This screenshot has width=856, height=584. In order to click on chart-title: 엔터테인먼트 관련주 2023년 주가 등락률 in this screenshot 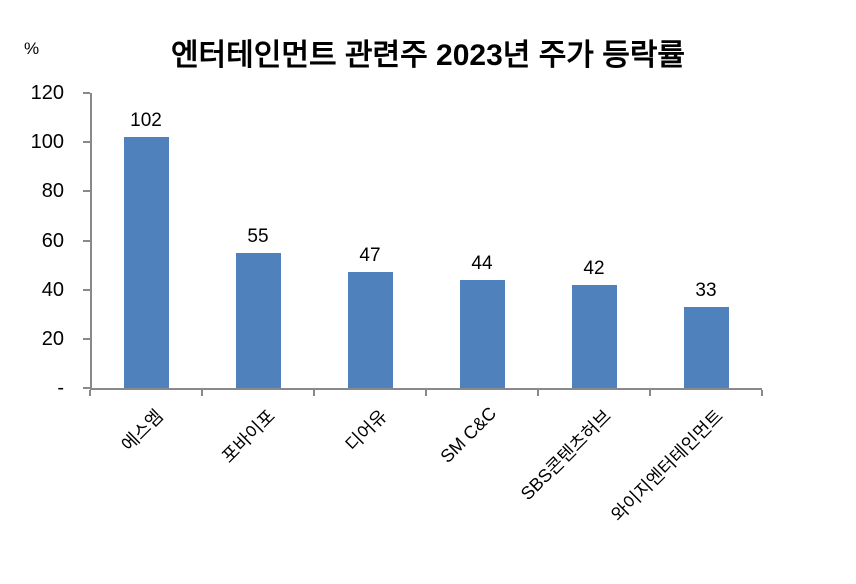, I will do `click(428, 55)`.